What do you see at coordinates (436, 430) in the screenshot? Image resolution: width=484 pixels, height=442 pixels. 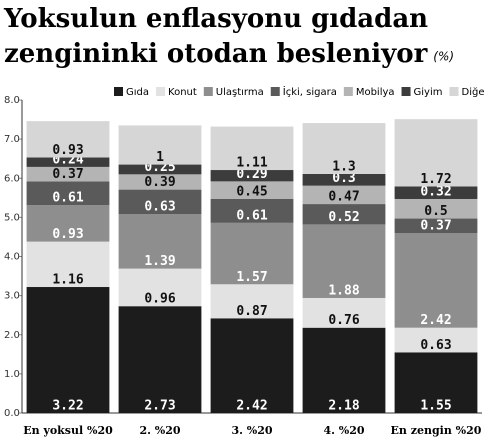 I see `x-tick-label: En zengin %20` at bounding box center [436, 430].